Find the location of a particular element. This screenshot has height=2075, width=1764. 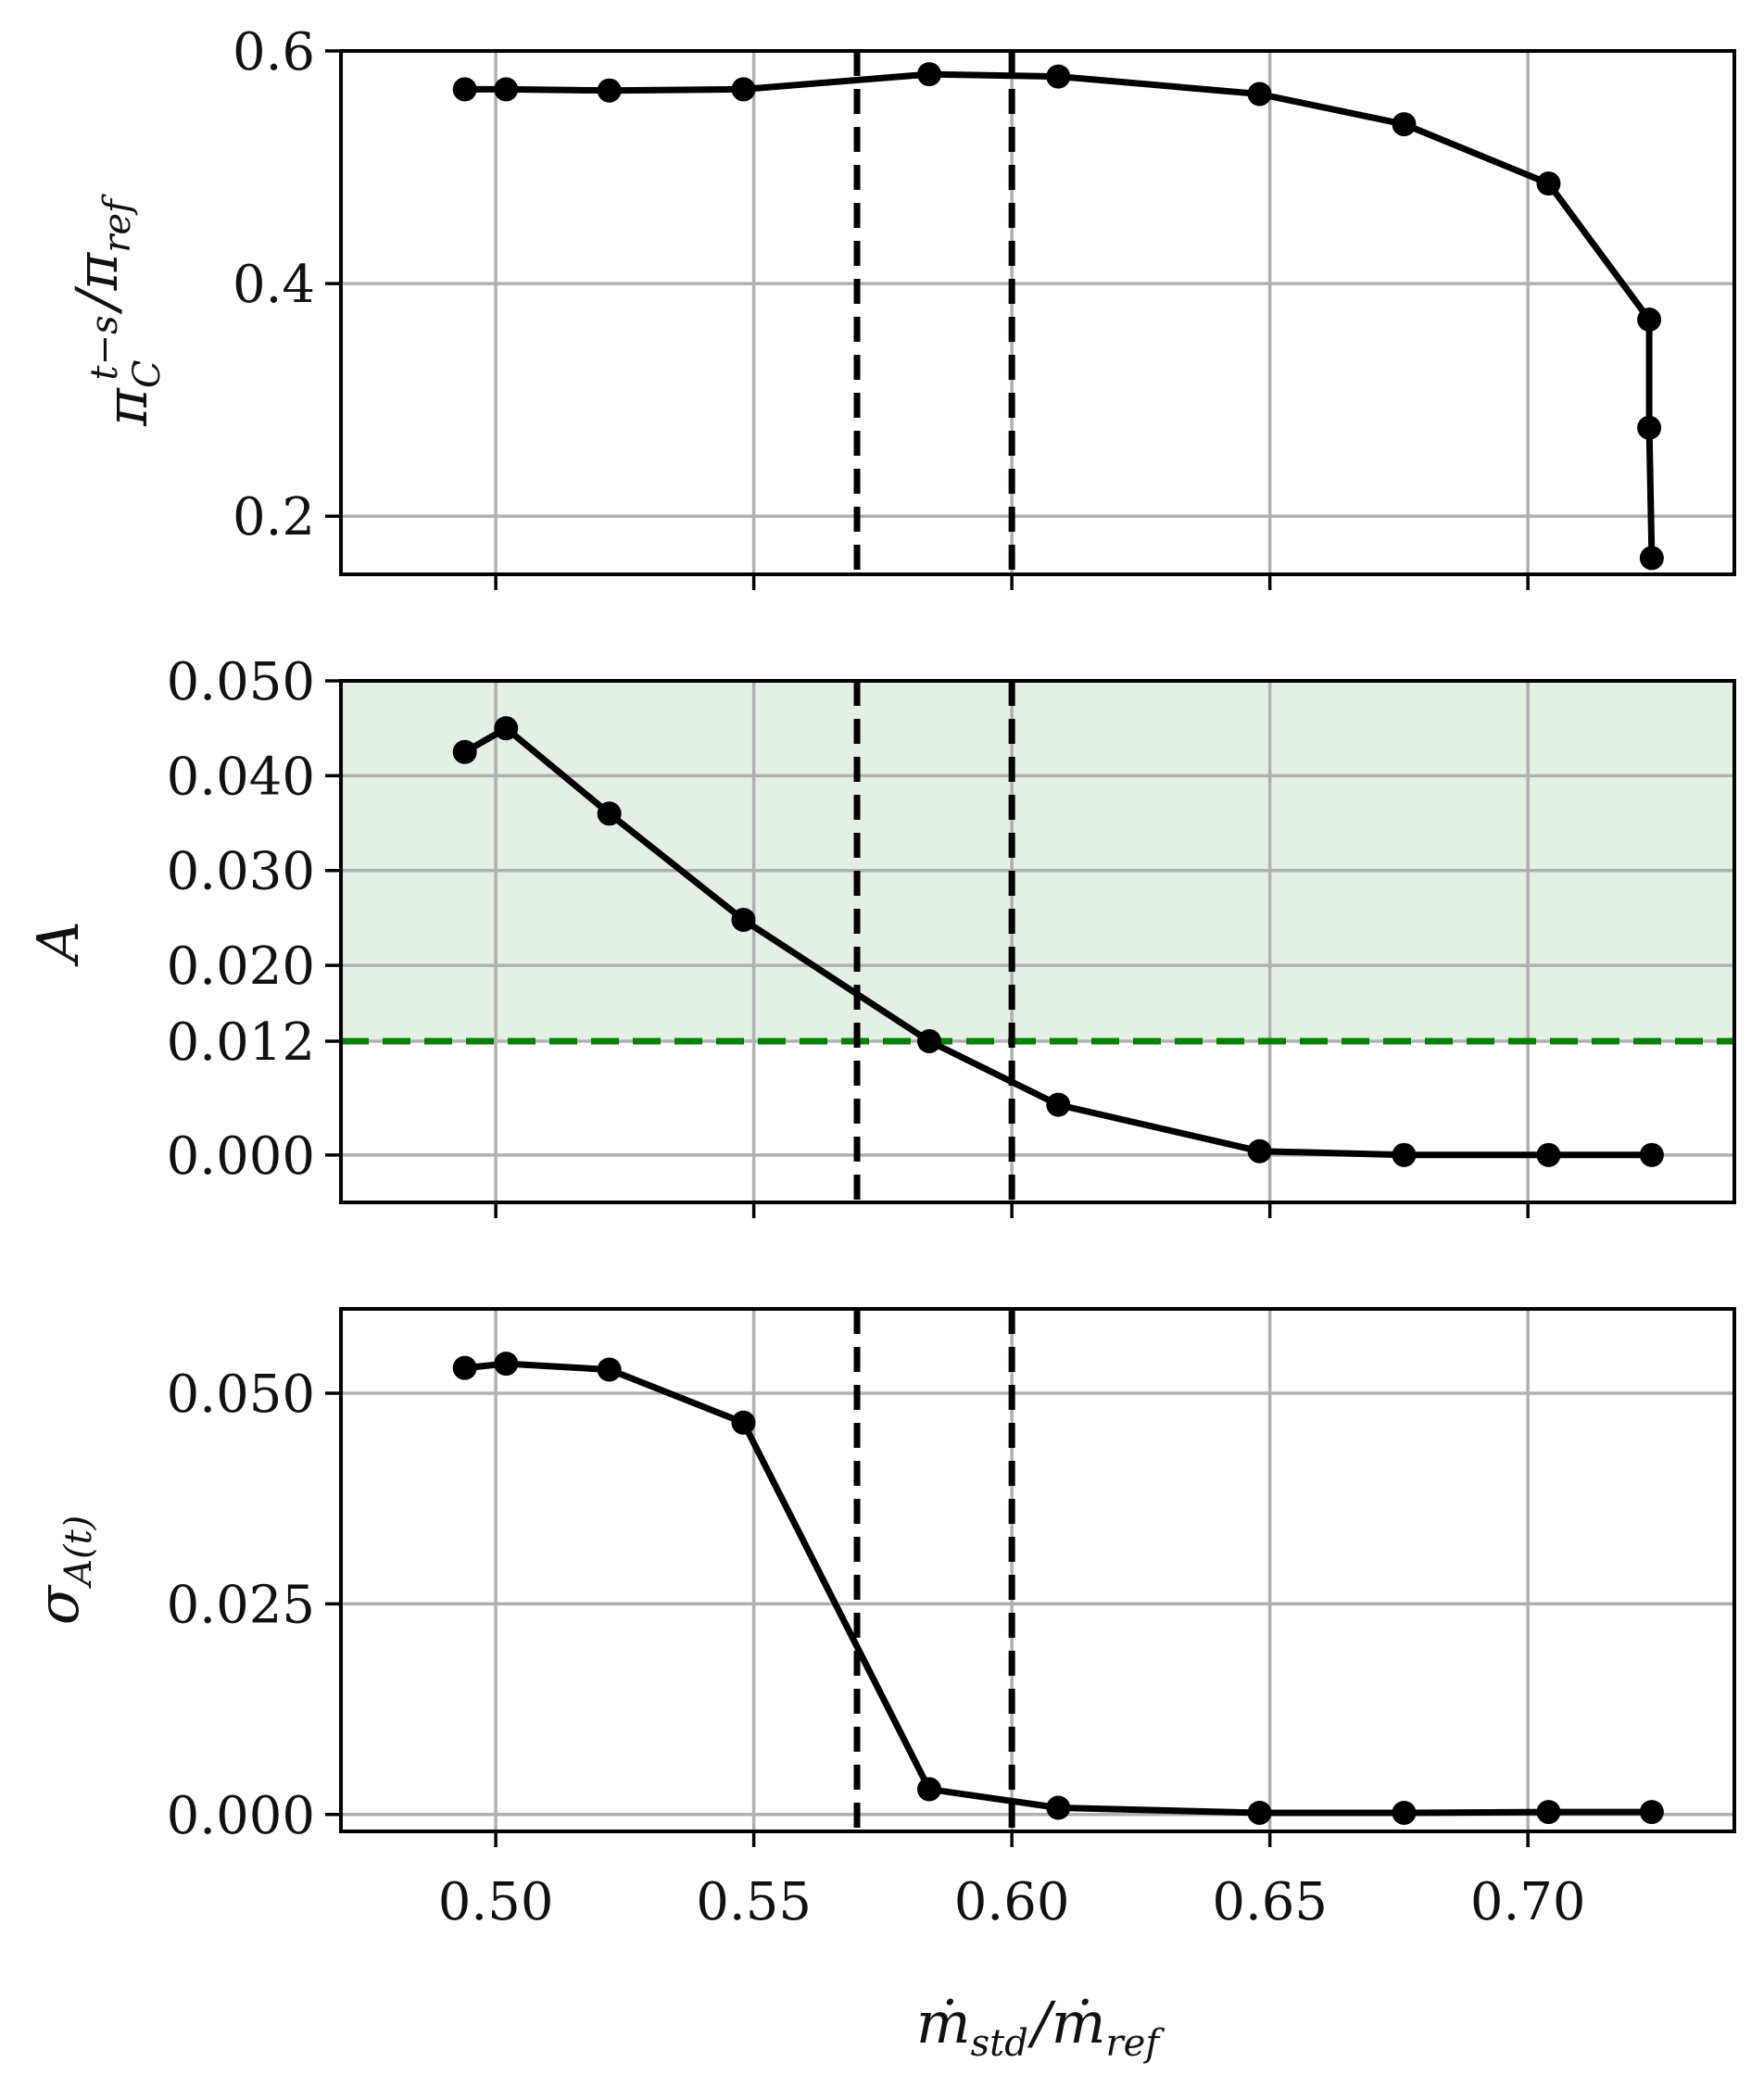

x-tick-label: 0.65 is located at coordinates (1270, 1902).